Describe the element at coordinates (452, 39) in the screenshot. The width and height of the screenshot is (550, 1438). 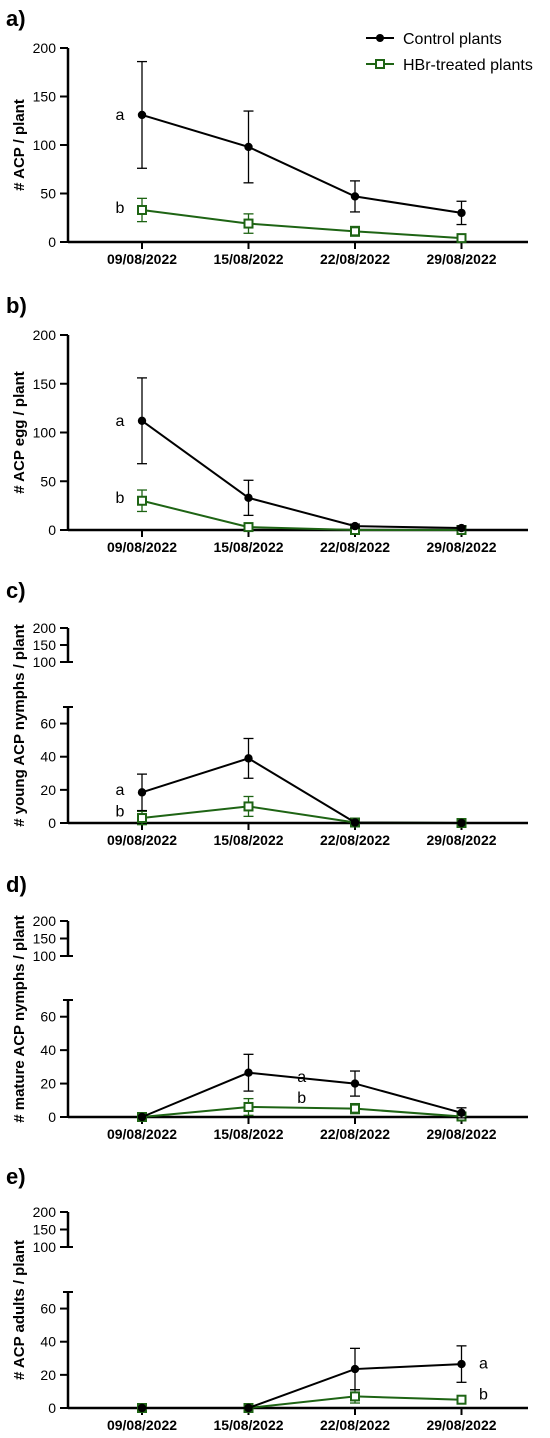
I see `legend-control-label: Control plants` at that location.